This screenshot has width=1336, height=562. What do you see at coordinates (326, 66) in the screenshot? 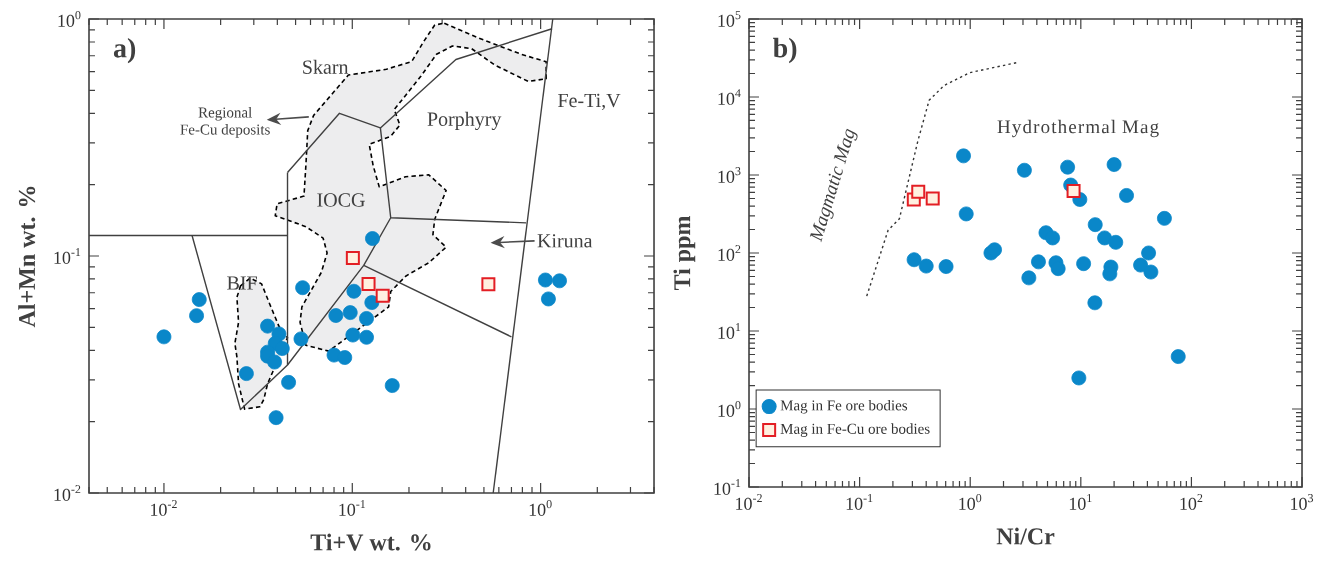
I see `annotation: Skarn` at bounding box center [326, 66].